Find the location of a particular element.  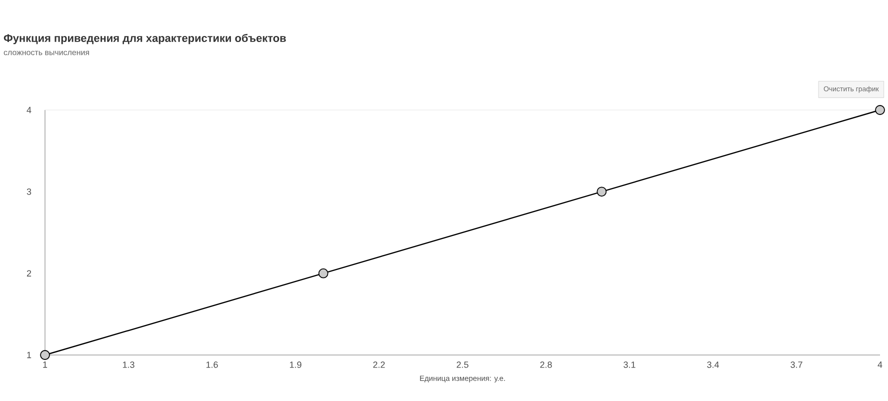

y-tick-label: 2 is located at coordinates (29, 273).